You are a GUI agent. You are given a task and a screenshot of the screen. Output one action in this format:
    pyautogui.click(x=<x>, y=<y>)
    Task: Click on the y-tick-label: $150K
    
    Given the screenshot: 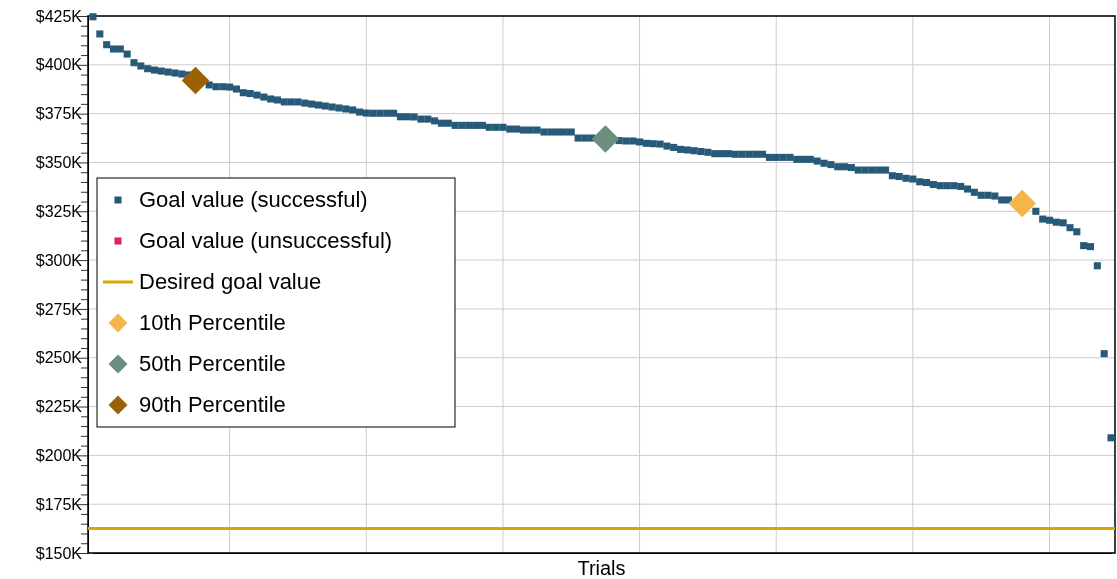 What is the action you would take?
    pyautogui.click(x=59, y=553)
    